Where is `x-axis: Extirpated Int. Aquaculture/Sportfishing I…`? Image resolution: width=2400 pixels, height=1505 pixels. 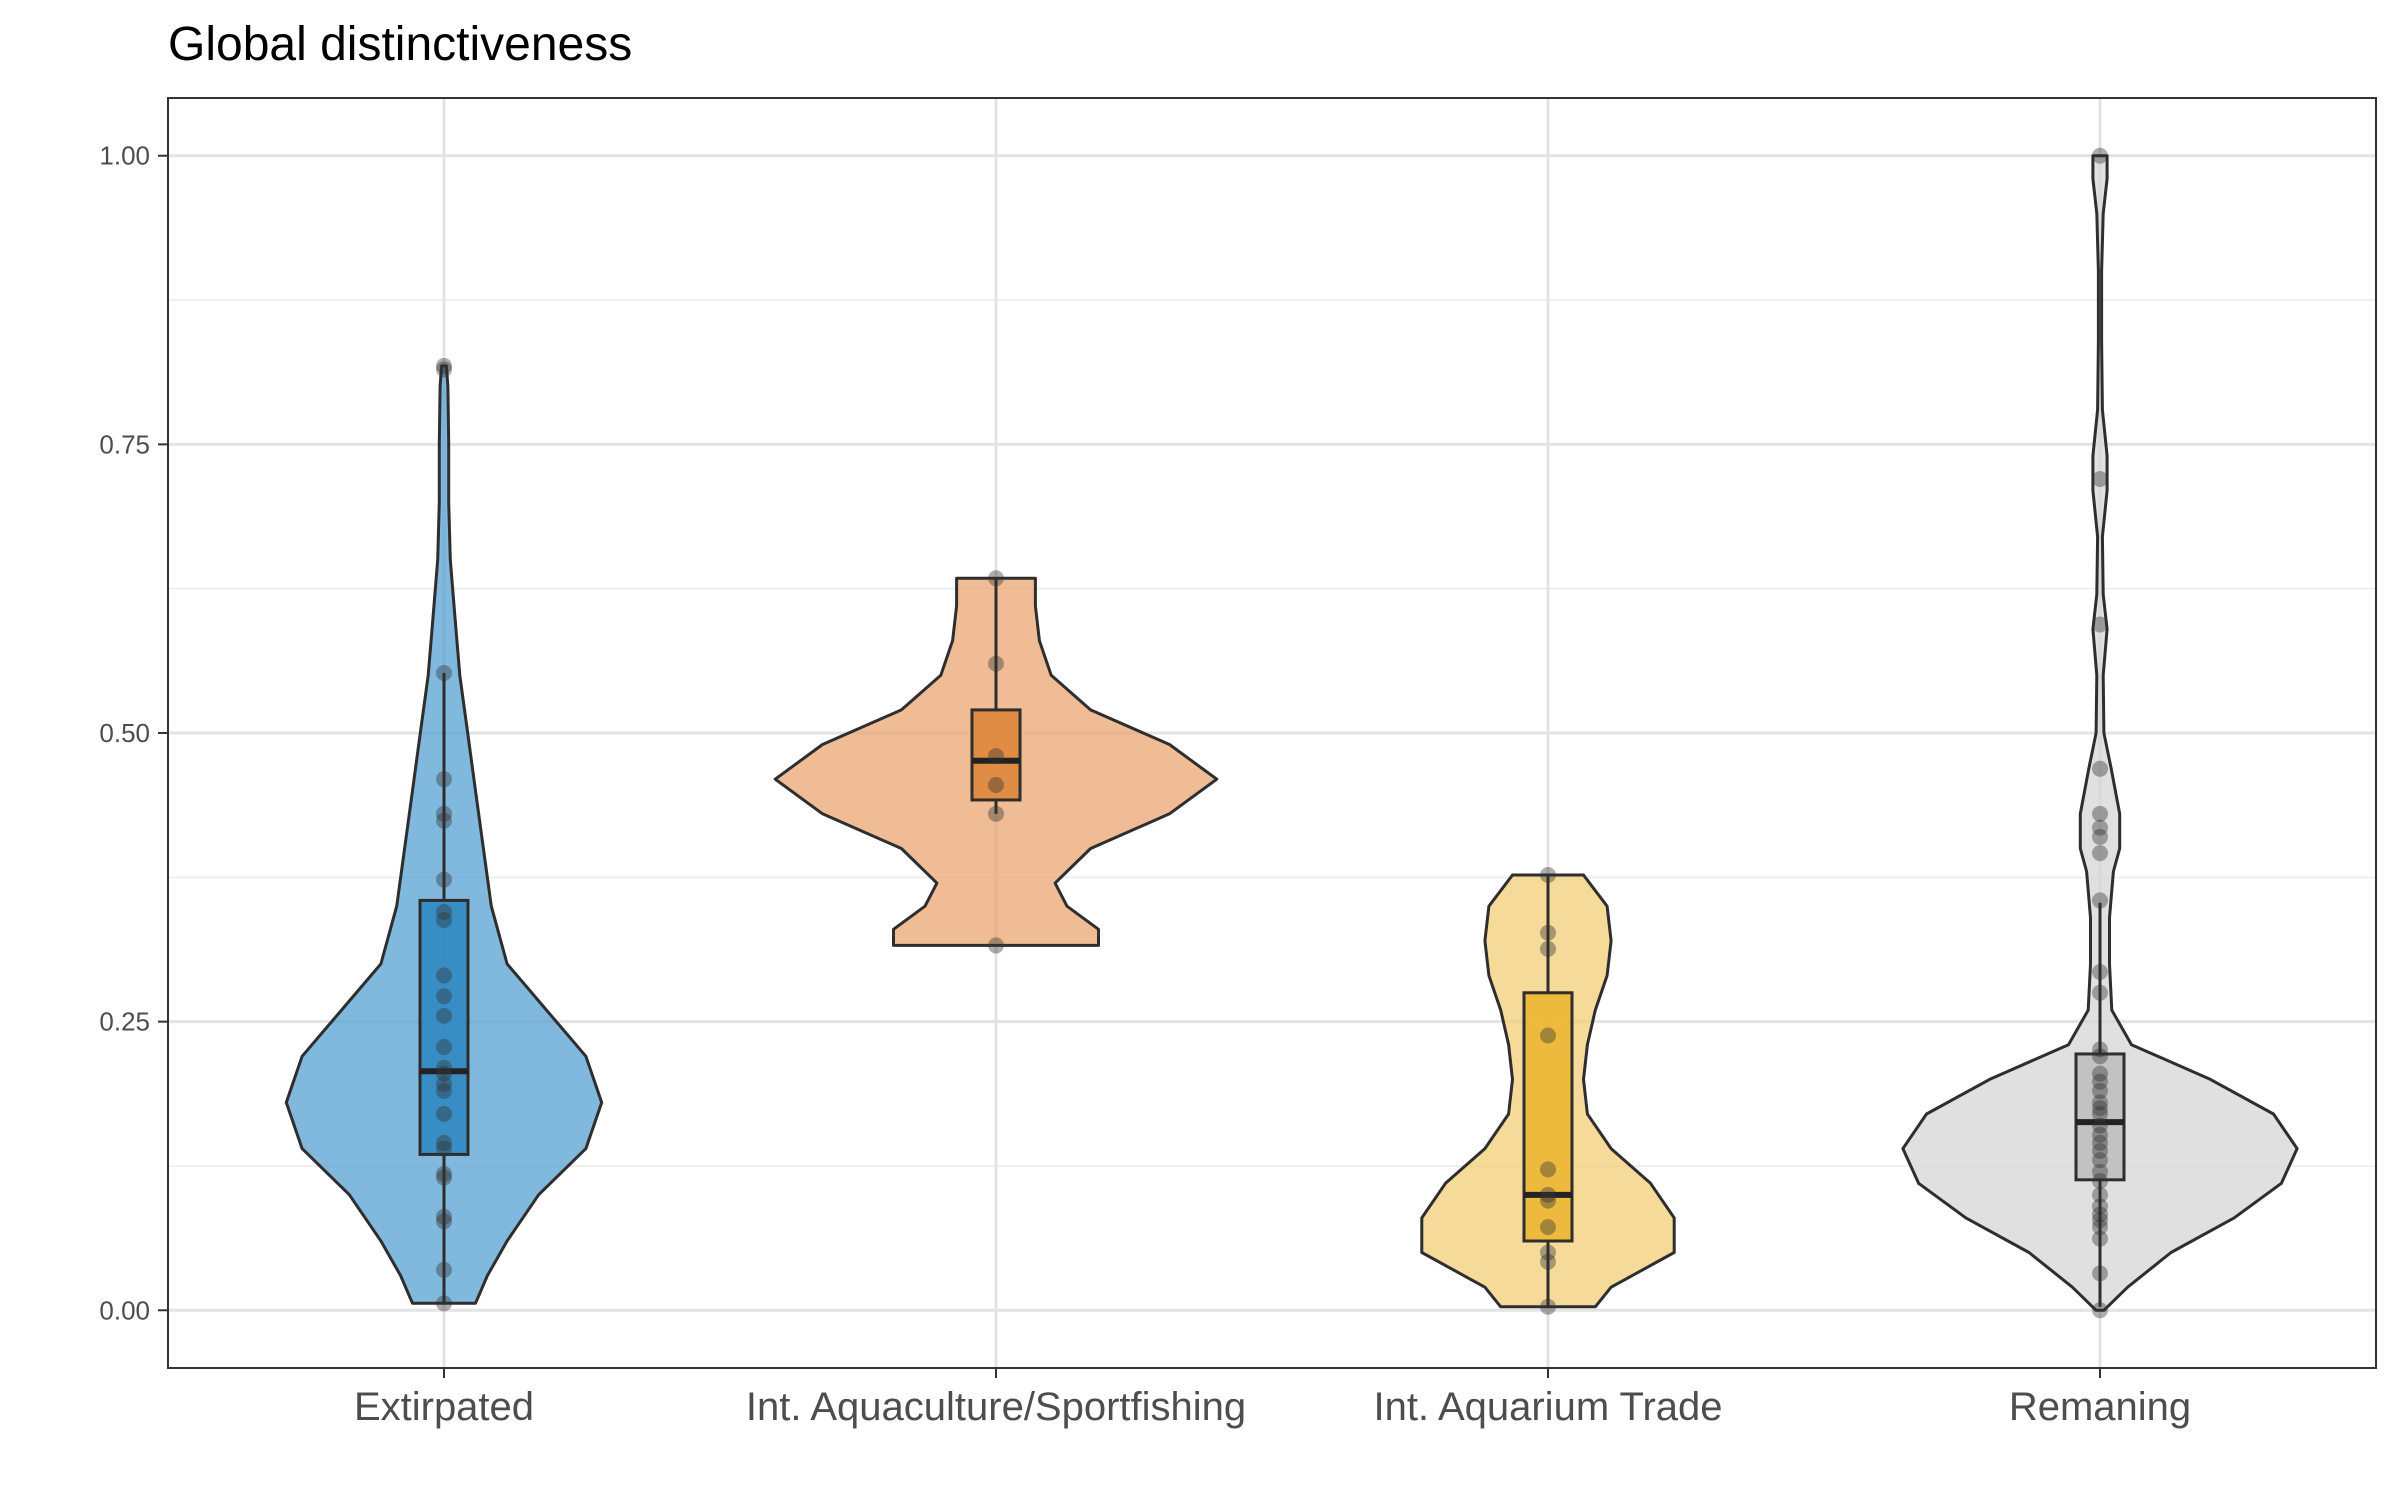 x-axis: Extirpated Int. Aquaculture/Sportfishing I… is located at coordinates (1272, 1398).